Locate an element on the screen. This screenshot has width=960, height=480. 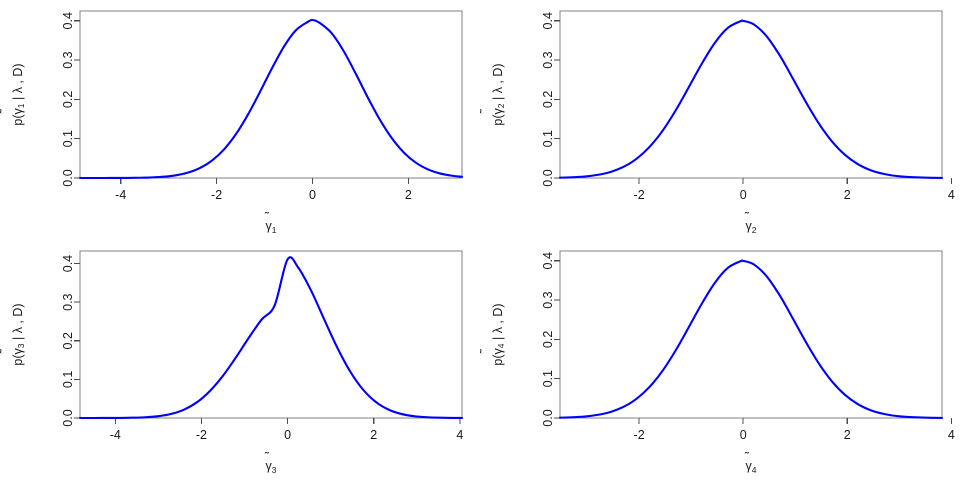
svg-text: p(γ4 | λ , D) is located at coordinates (498, 334).